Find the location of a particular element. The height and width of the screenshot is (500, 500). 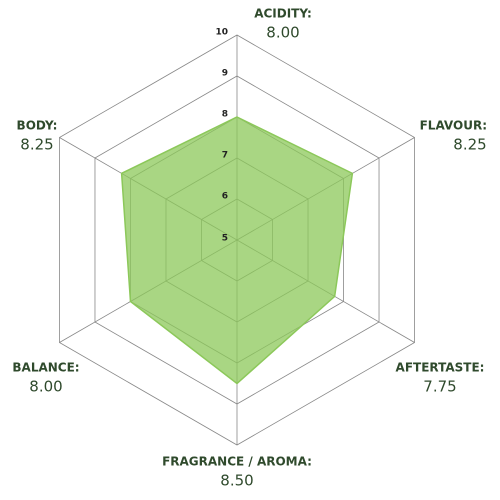

value-label: 8.50 is located at coordinates (236, 481).